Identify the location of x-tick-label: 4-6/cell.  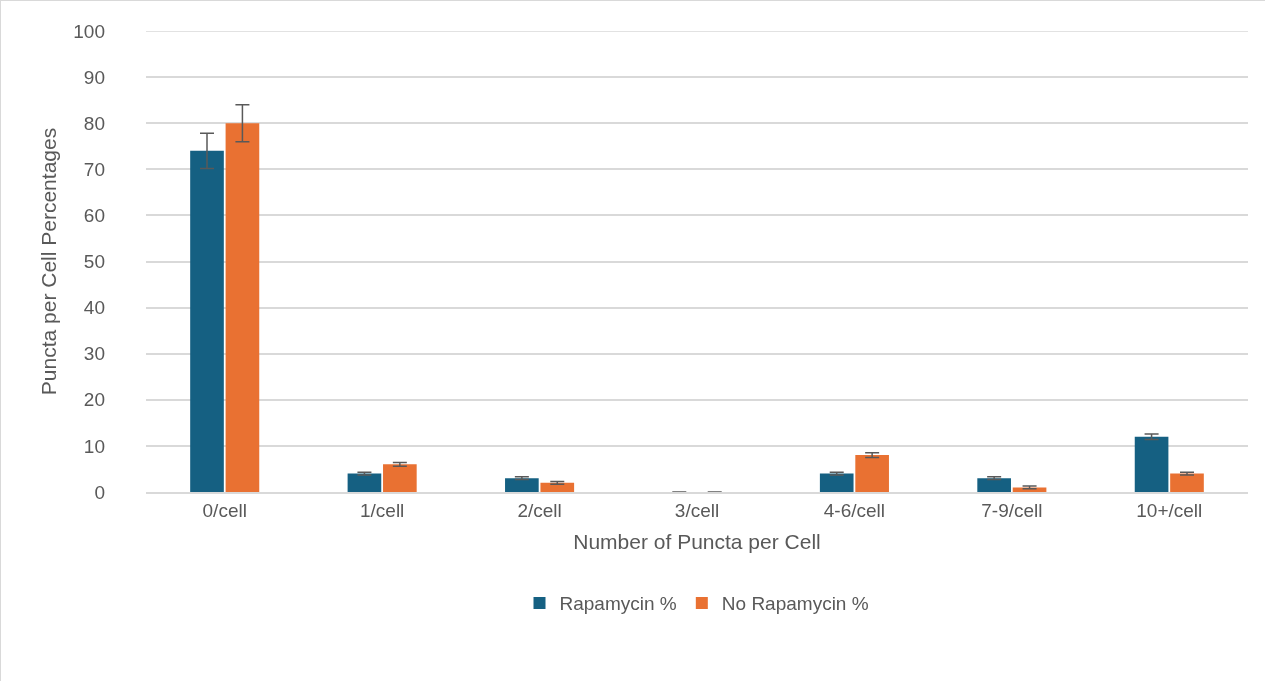
(854, 510).